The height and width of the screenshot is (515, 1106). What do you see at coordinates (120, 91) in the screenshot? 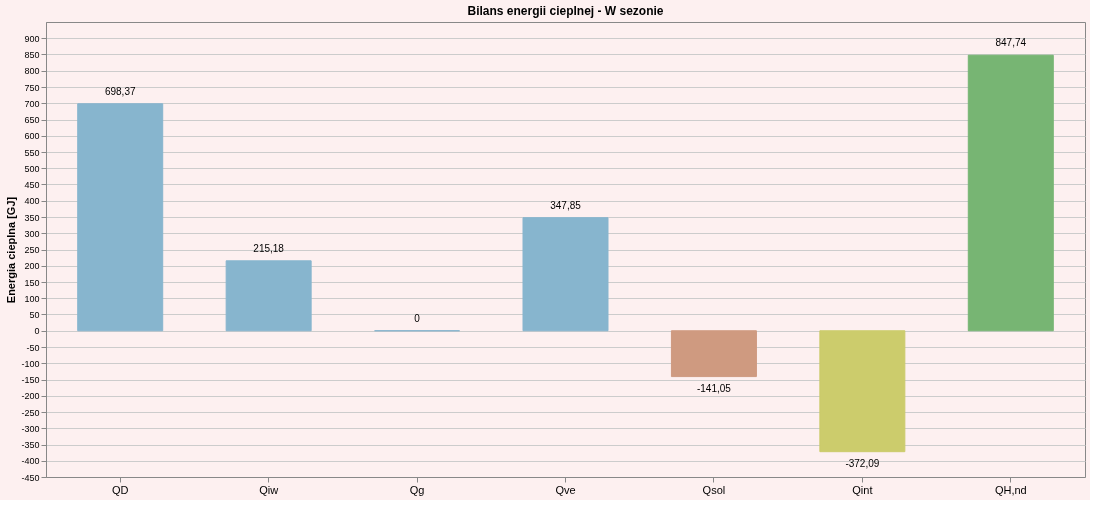
I see `data-label: 698,37` at bounding box center [120, 91].